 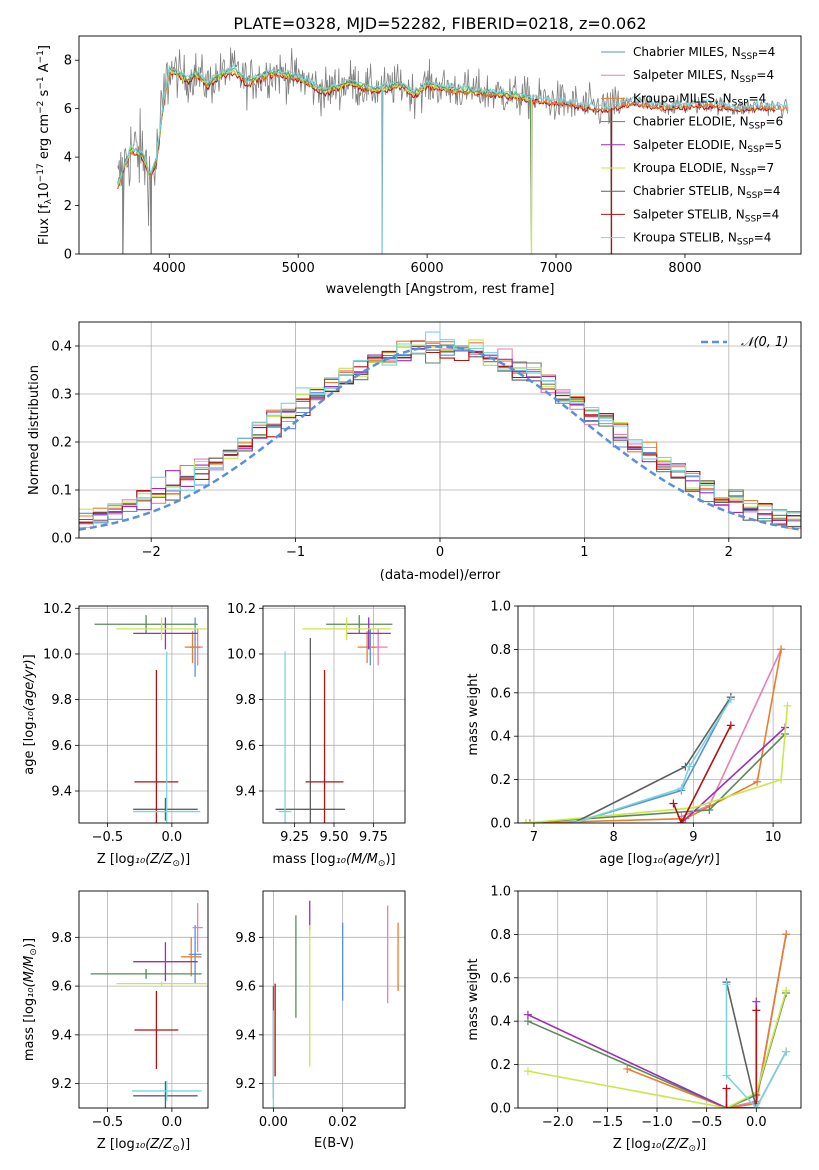 I want to click on massweight_vs_Z-plot-area, so click(x=659, y=999).